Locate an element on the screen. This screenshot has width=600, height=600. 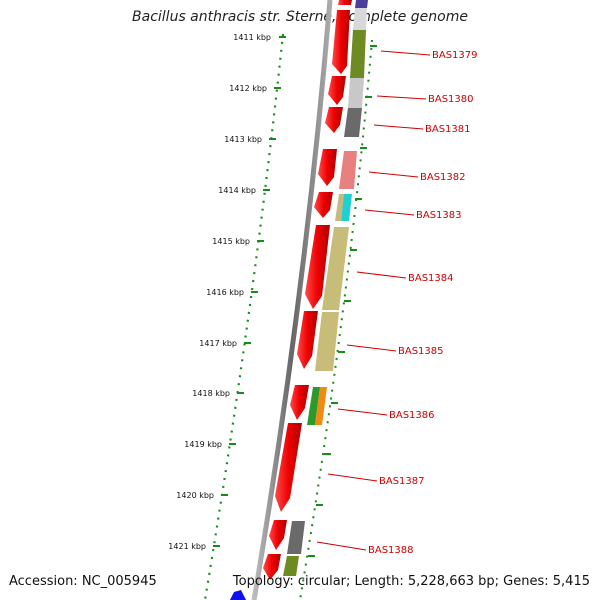
gene-label: BAS1380 is located at coordinates (451, 99).